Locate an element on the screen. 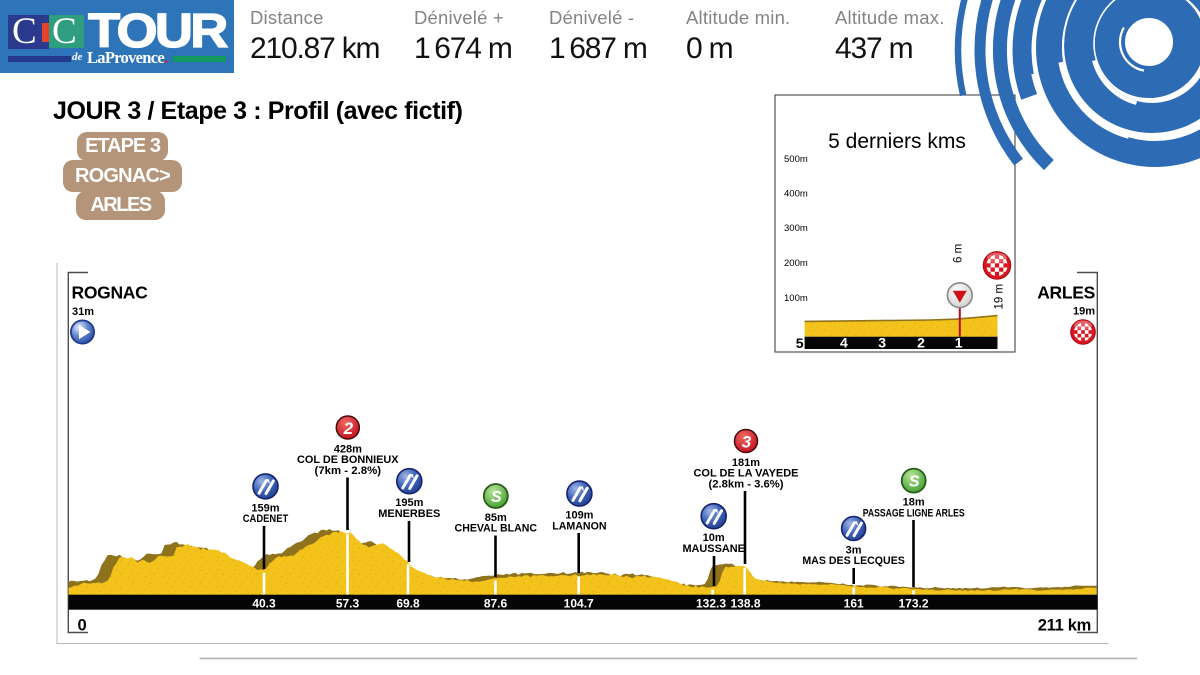  svg-text: 300m is located at coordinates (796, 228).